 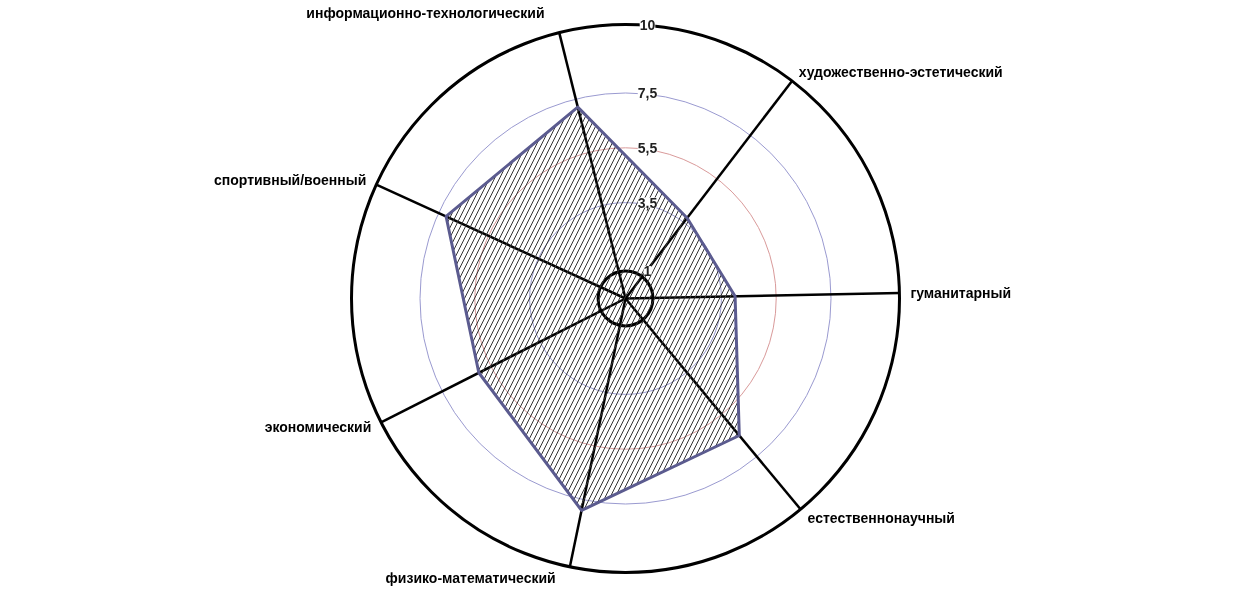 I want to click on spoke-label: художественно-эстетический, so click(x=900, y=72).